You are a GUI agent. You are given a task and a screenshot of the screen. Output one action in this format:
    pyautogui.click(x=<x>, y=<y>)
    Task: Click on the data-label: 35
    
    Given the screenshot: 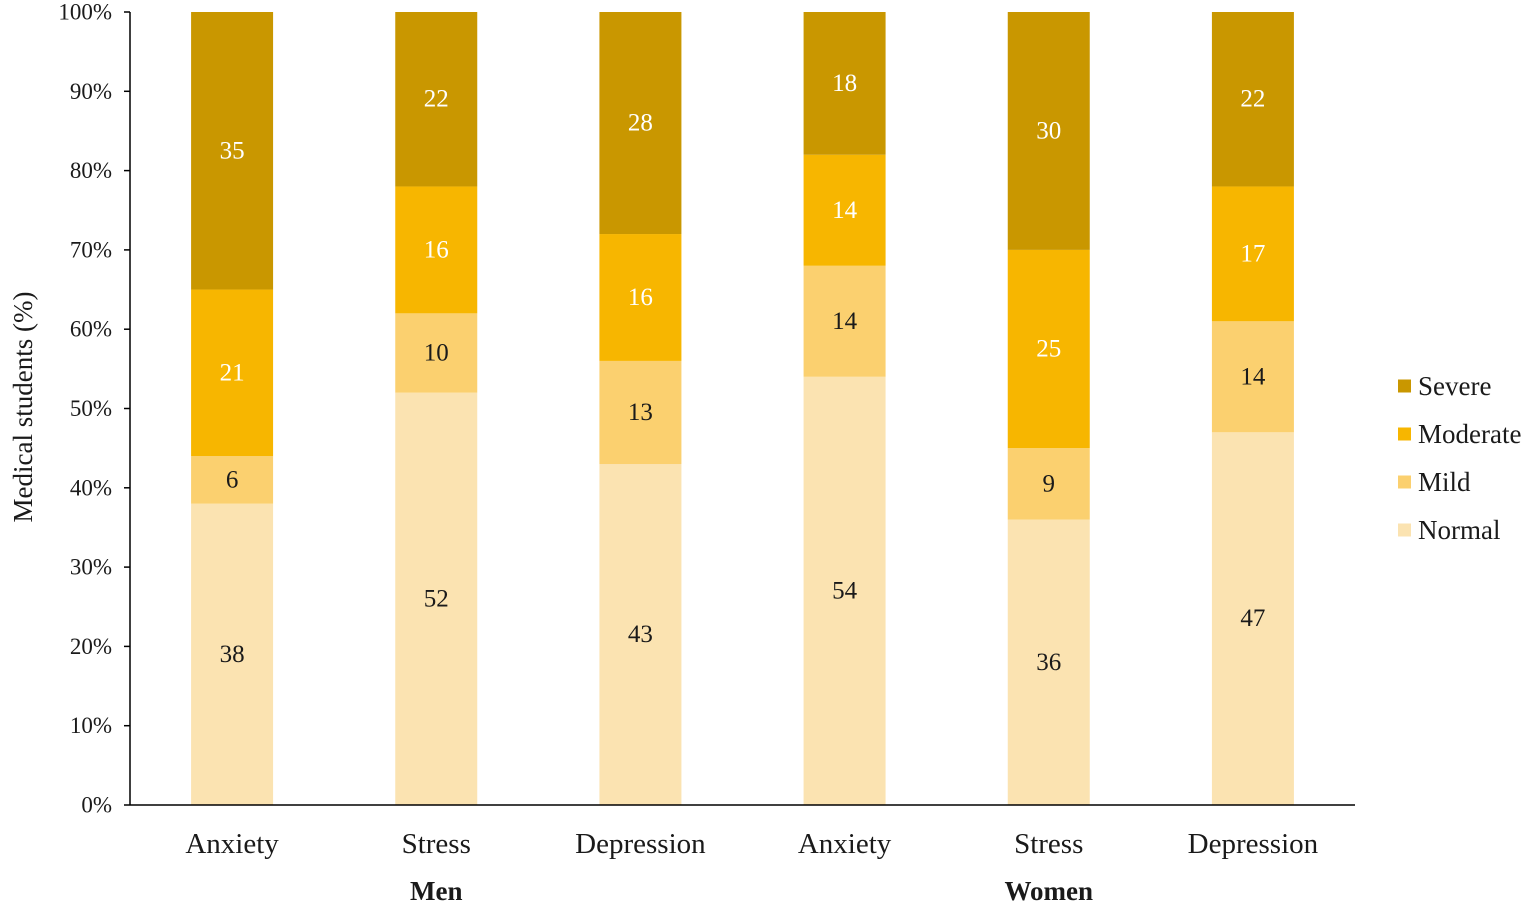 What is the action you would take?
    pyautogui.click(x=232, y=150)
    